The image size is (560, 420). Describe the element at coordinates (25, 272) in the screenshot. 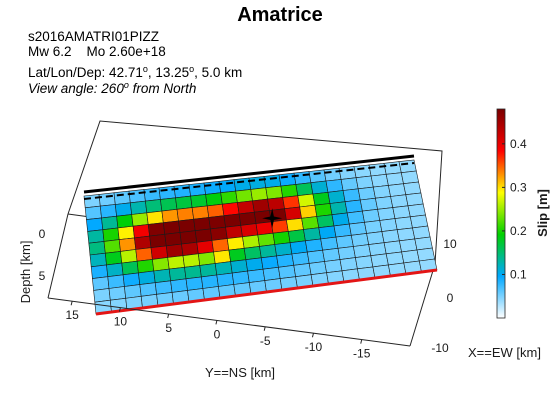

I see `z-axis-label: Depth [km]` at that location.